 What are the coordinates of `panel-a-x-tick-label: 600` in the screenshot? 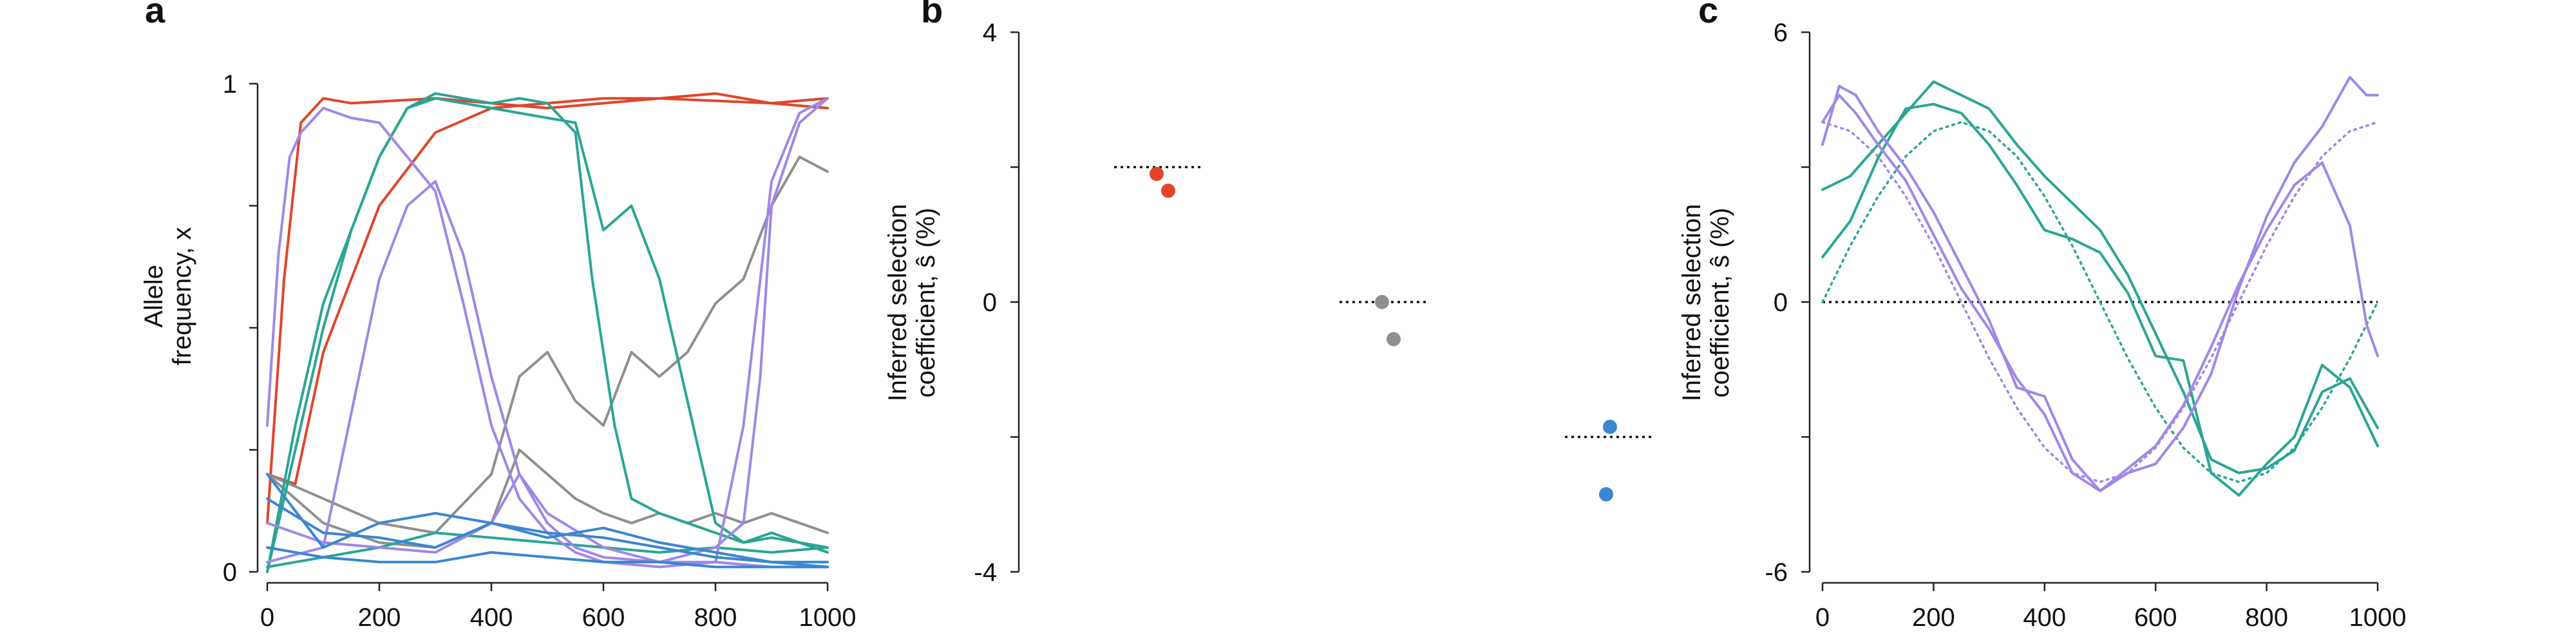 It's located at (603, 618).